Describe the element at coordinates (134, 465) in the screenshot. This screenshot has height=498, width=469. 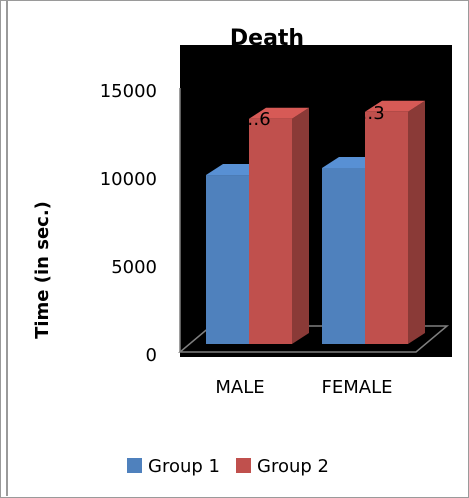
I see `legend-swatch-group1` at that location.